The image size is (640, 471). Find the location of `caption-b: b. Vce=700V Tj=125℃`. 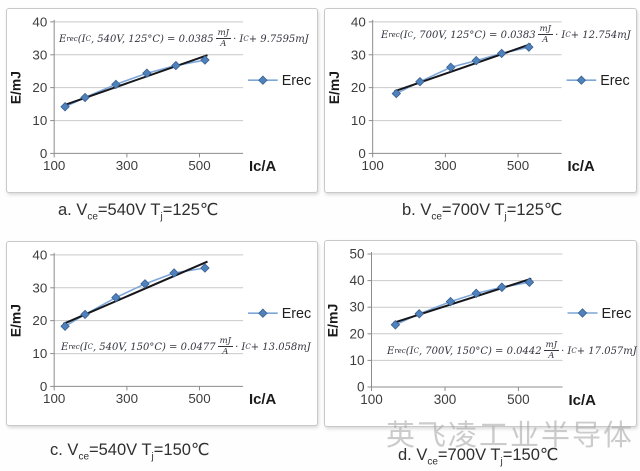

caption-b: b. Vce=700V Tj=125℃ is located at coordinates (482, 212).